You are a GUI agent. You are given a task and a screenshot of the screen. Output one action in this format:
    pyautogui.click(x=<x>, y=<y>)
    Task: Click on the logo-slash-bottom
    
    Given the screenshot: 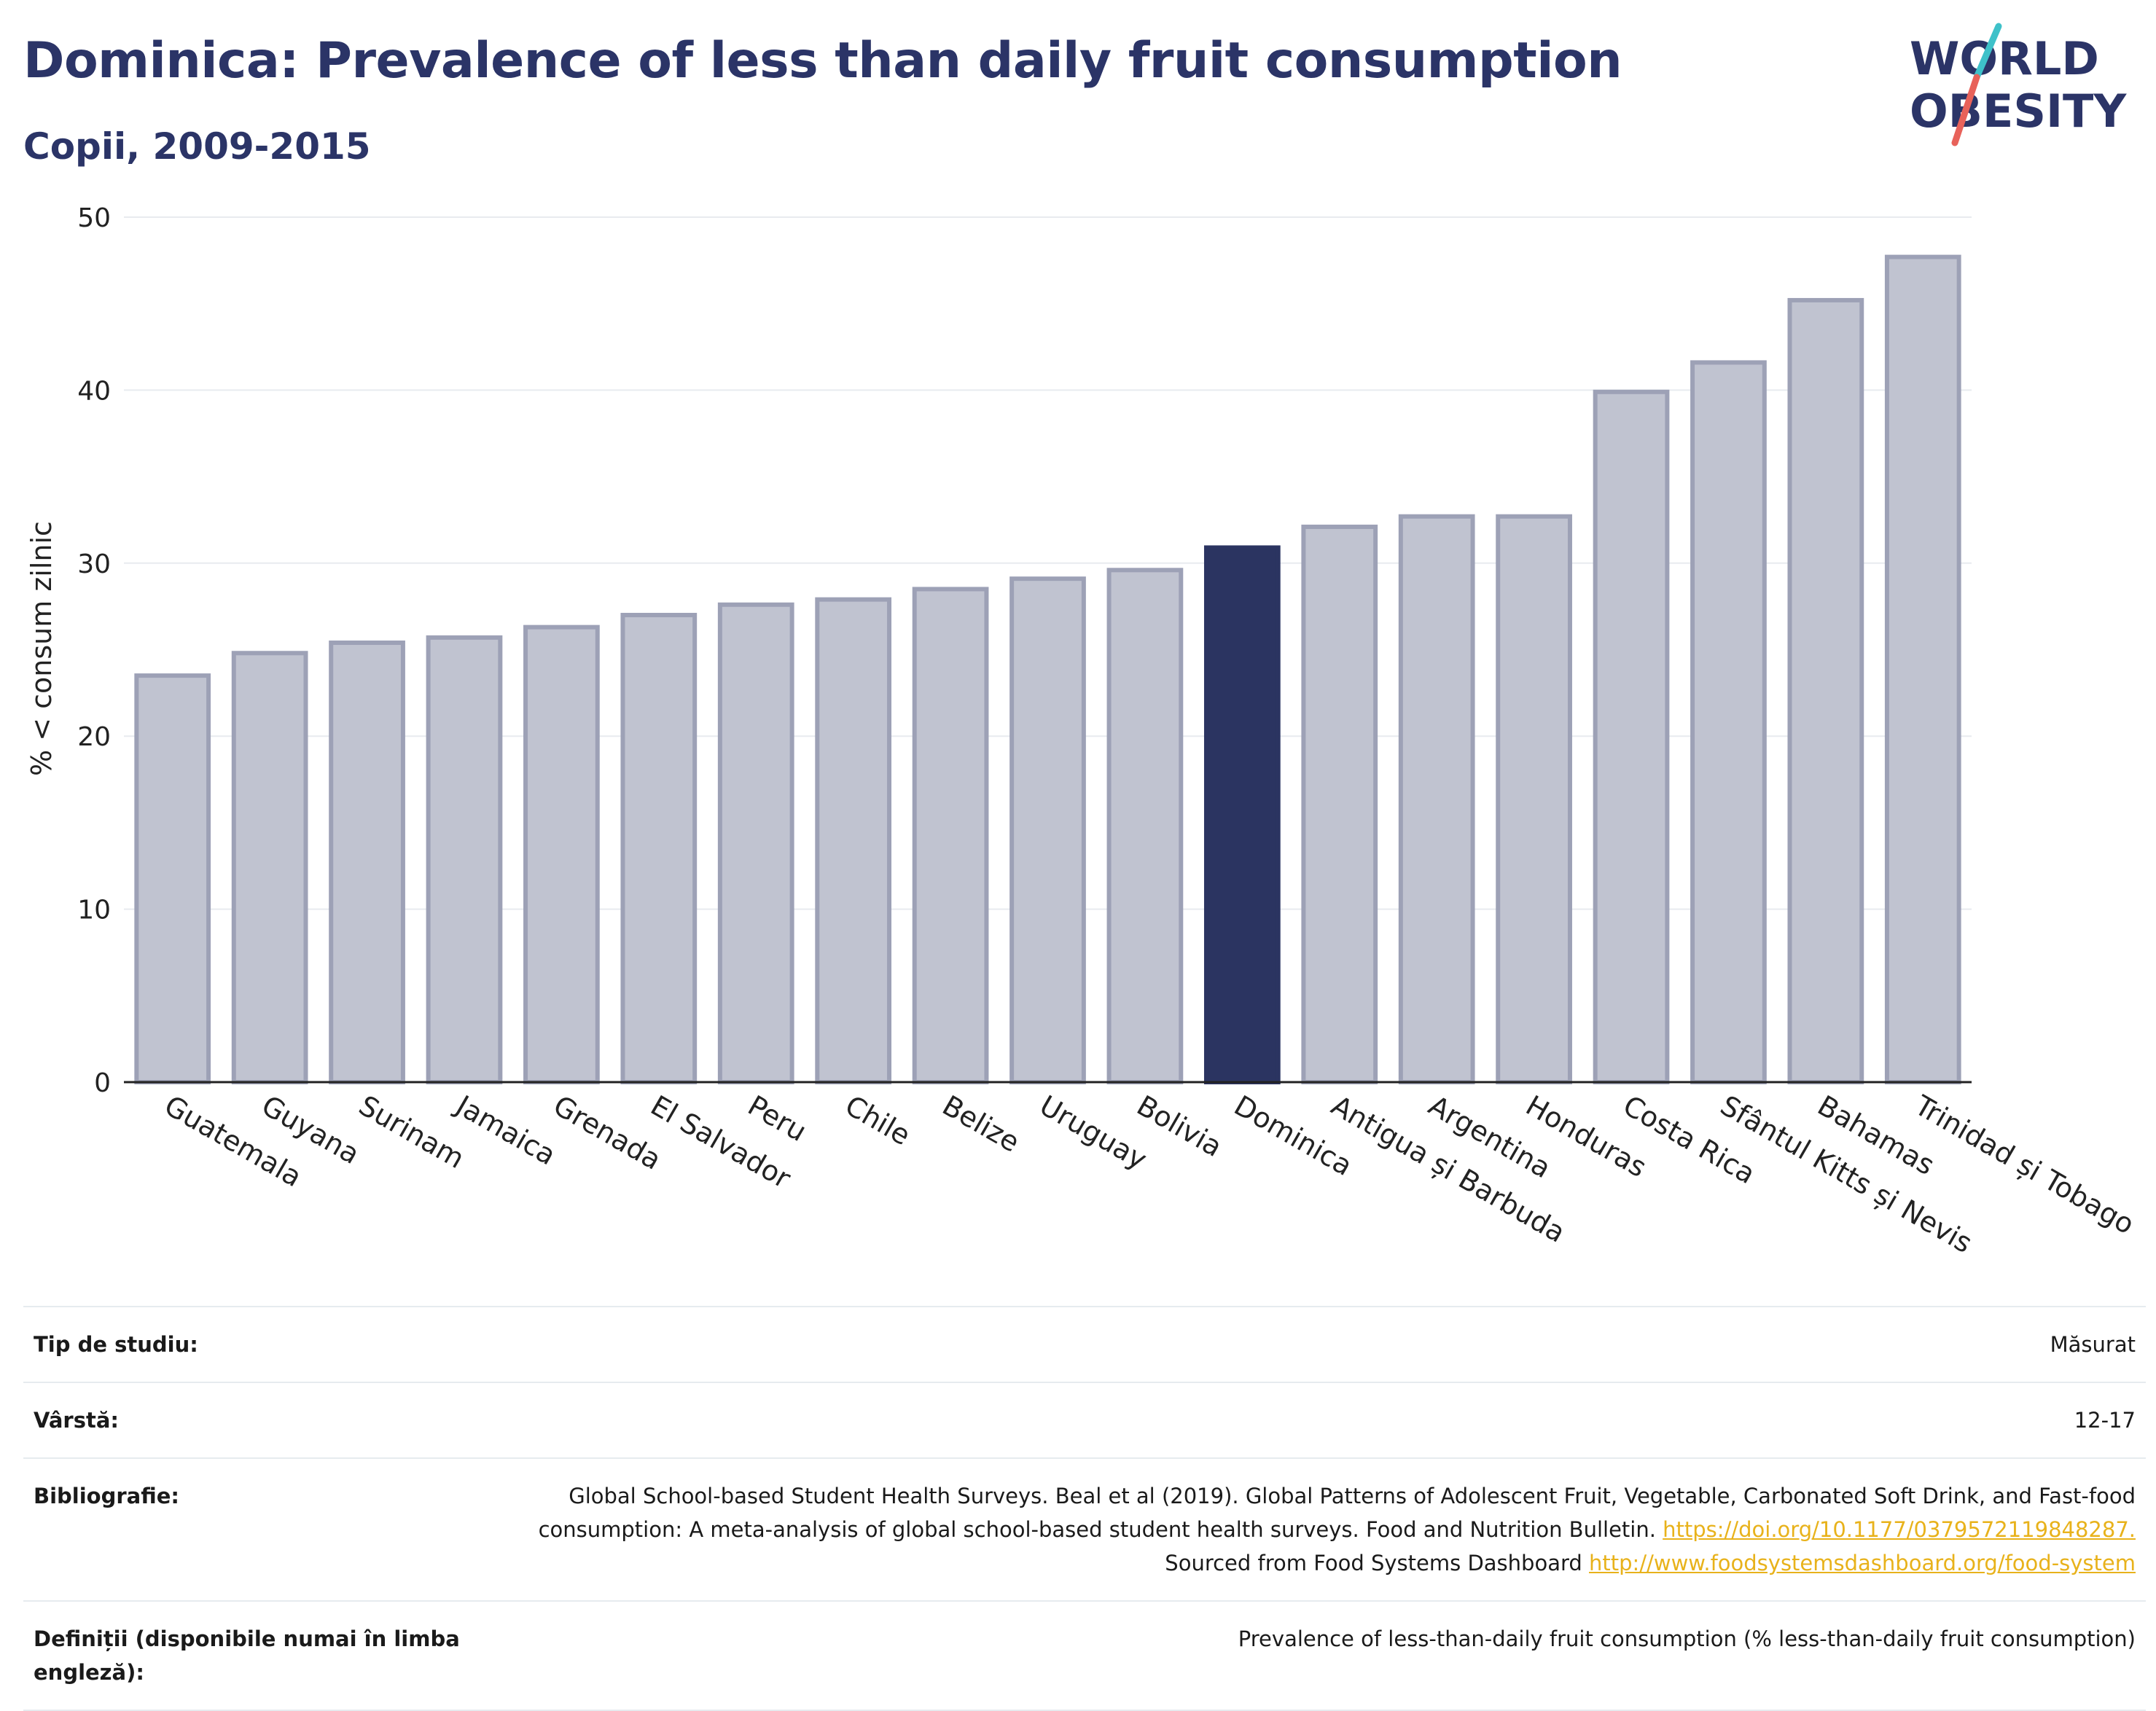 What is the action you would take?
    pyautogui.click(x=1966, y=110)
    